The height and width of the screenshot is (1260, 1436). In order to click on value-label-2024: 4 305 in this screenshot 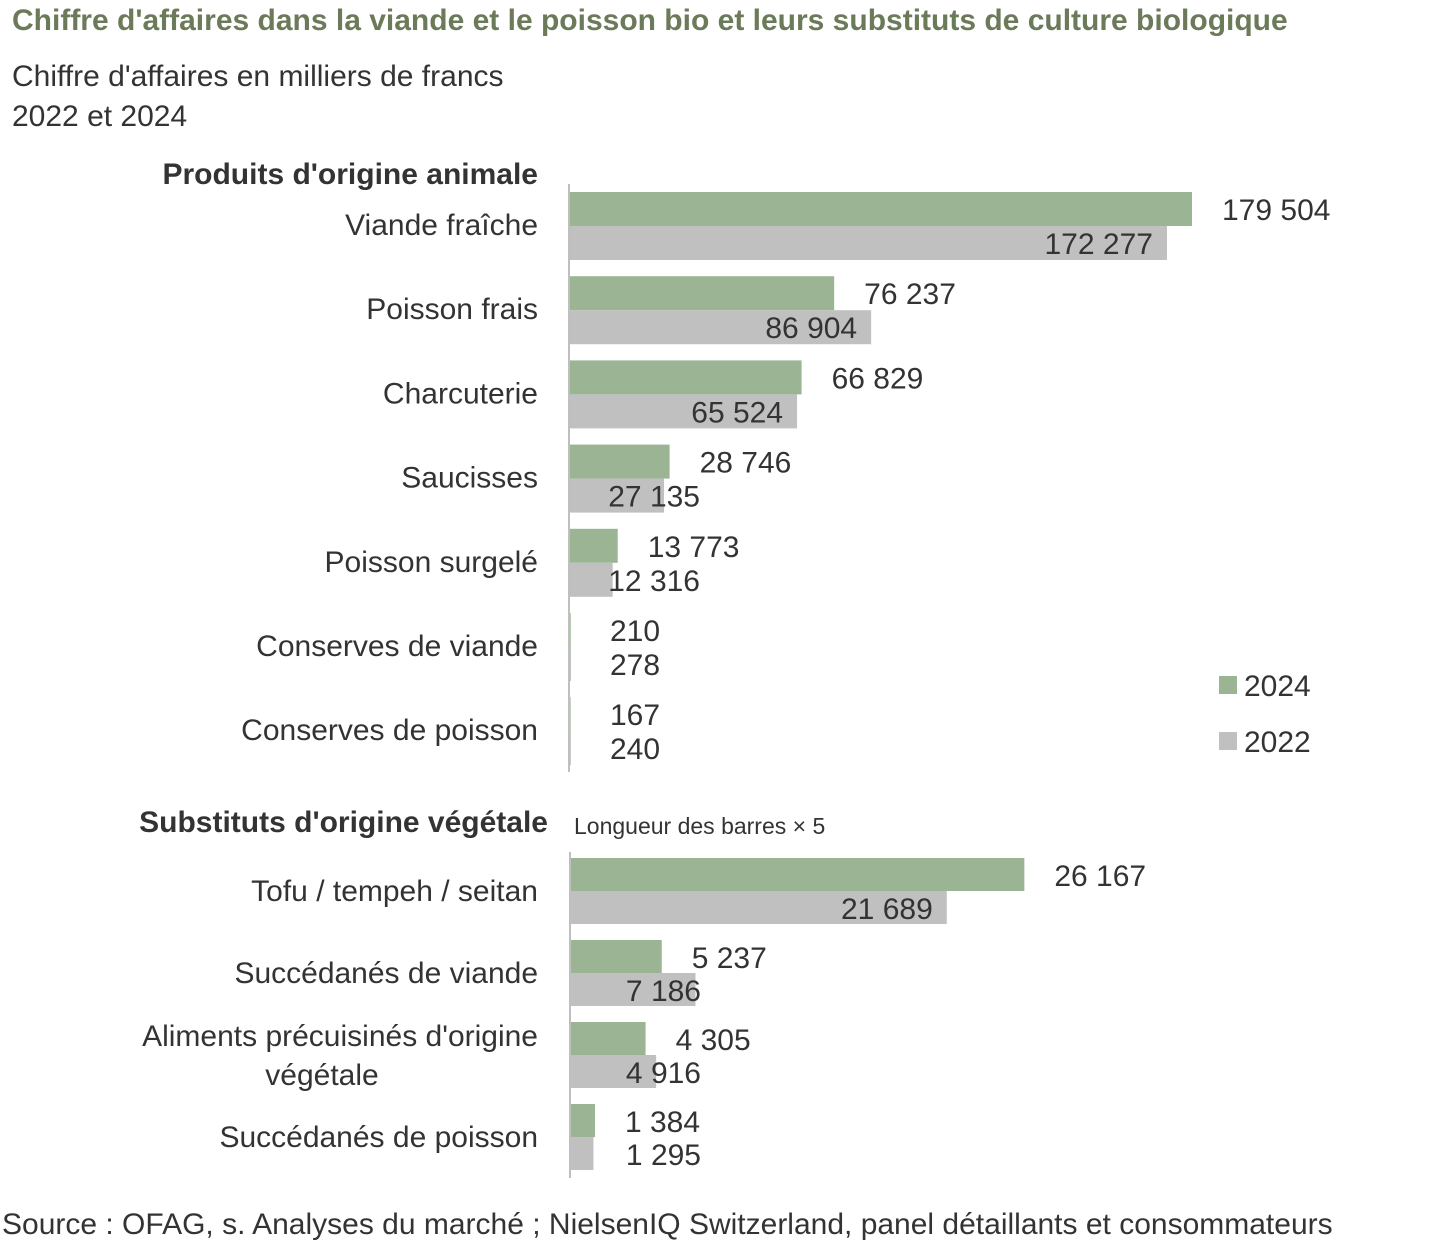, I will do `click(713, 1040)`.